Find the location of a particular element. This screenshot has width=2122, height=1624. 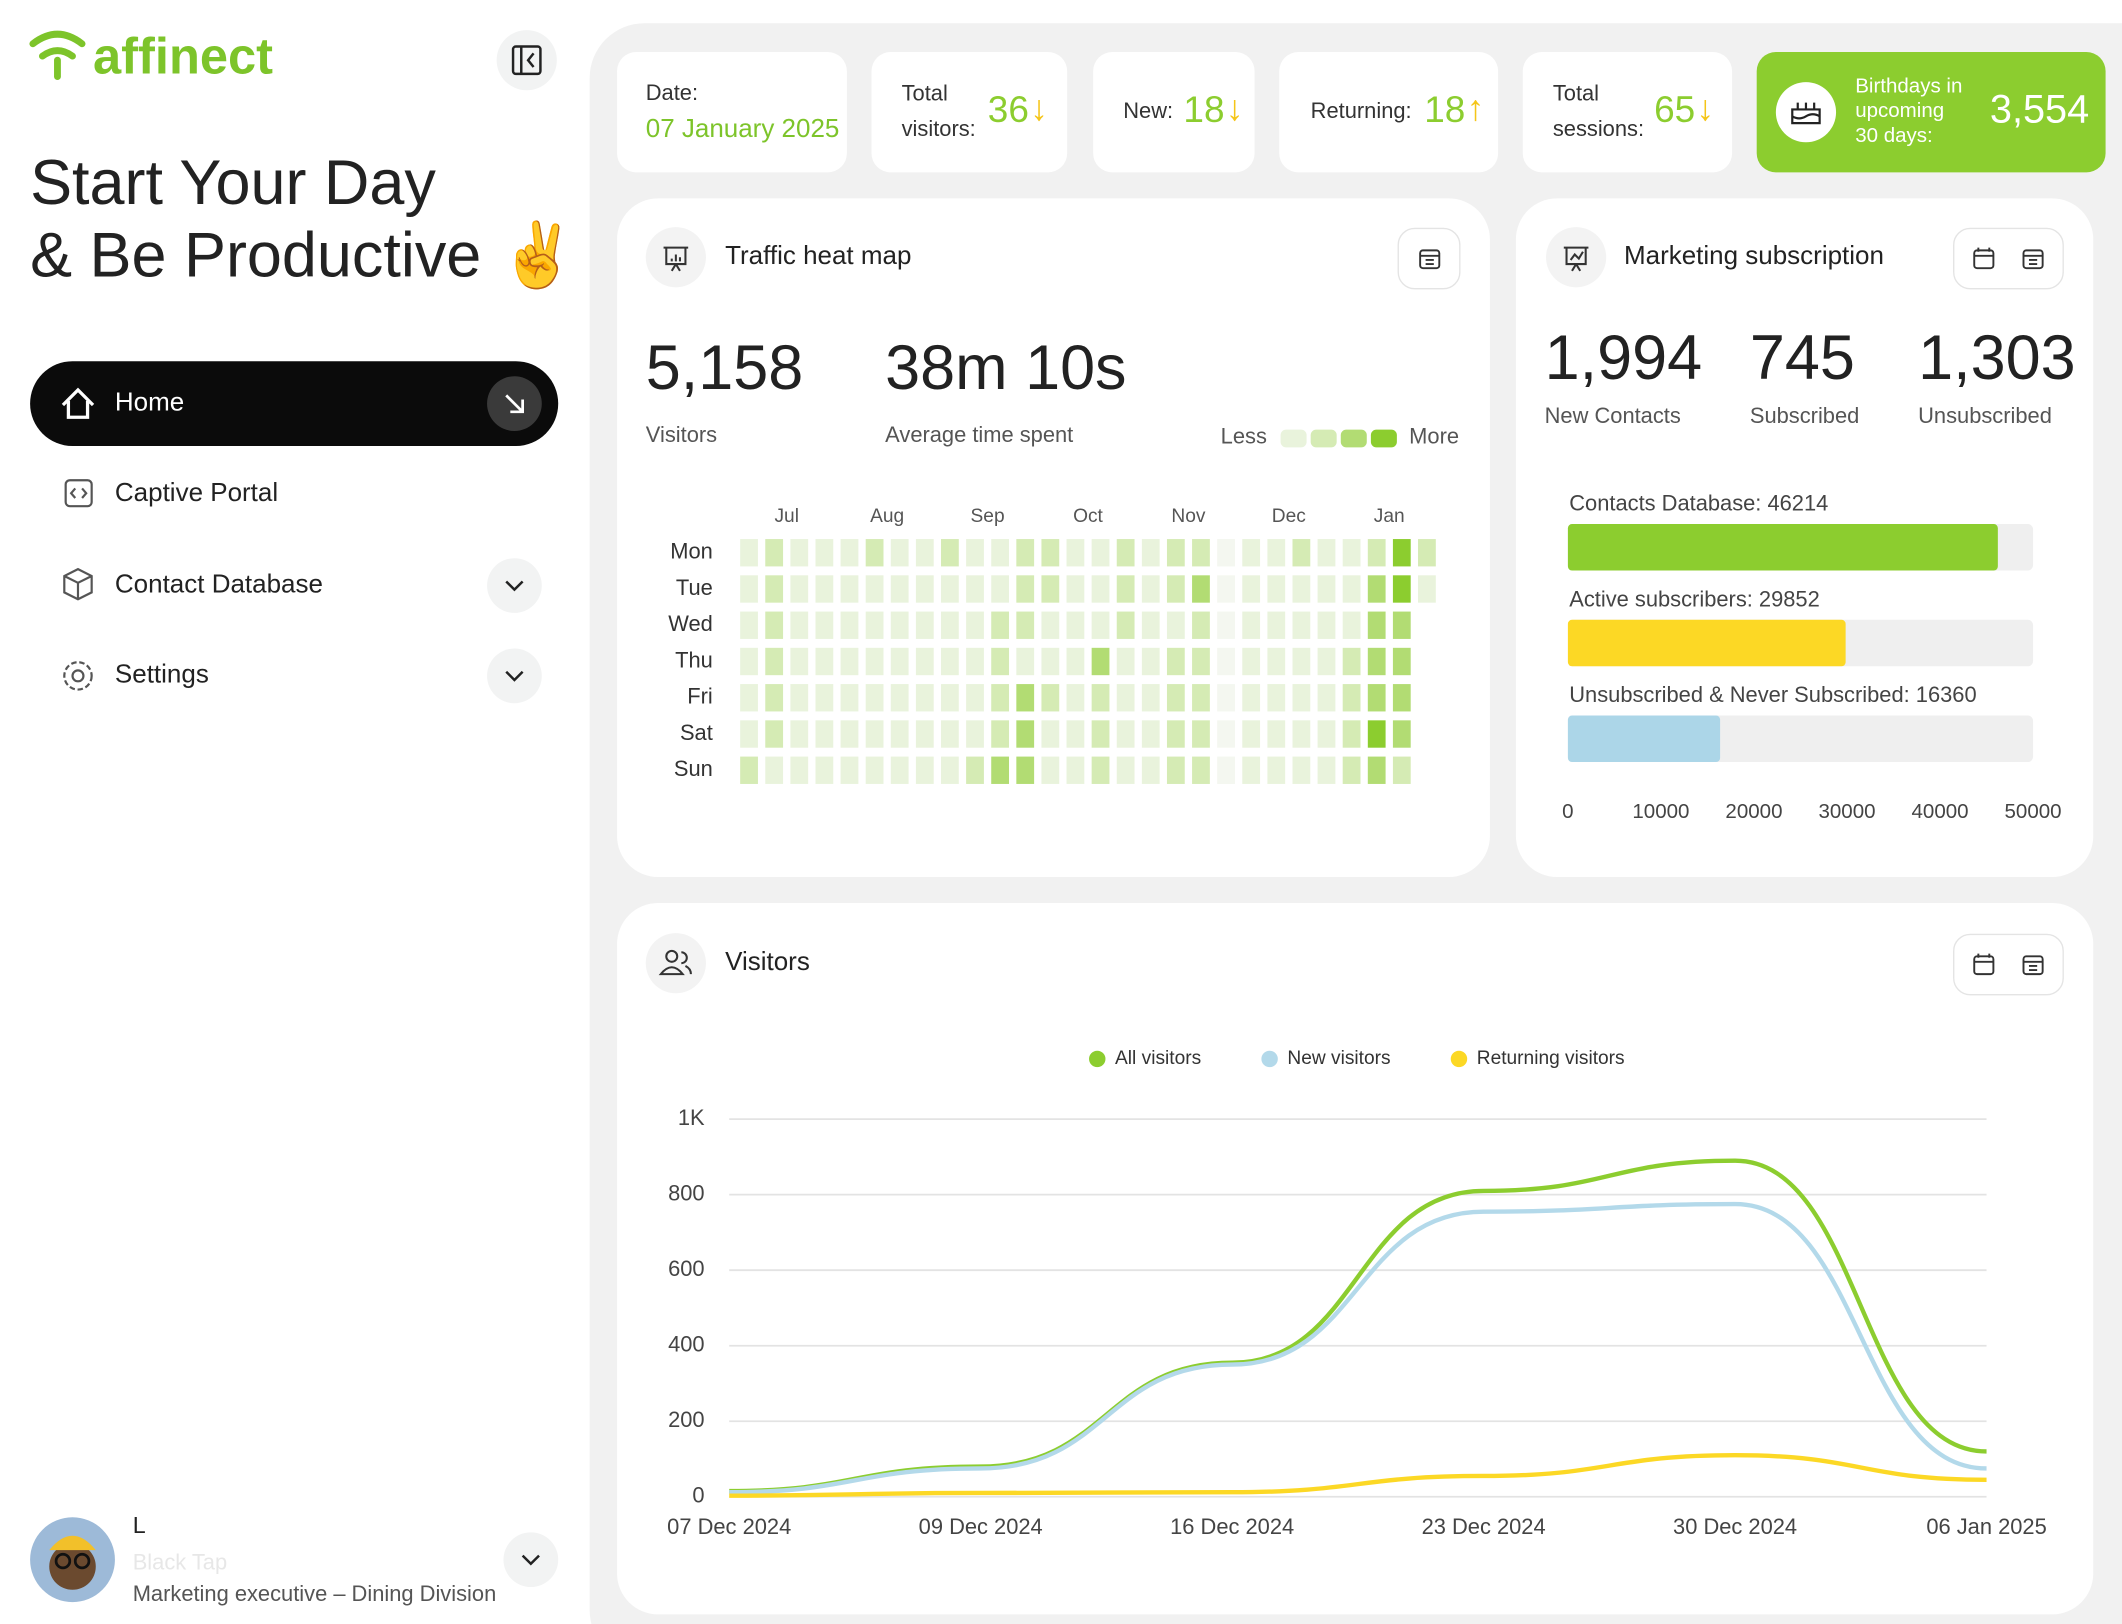

legend-high: More is located at coordinates (1434, 436).